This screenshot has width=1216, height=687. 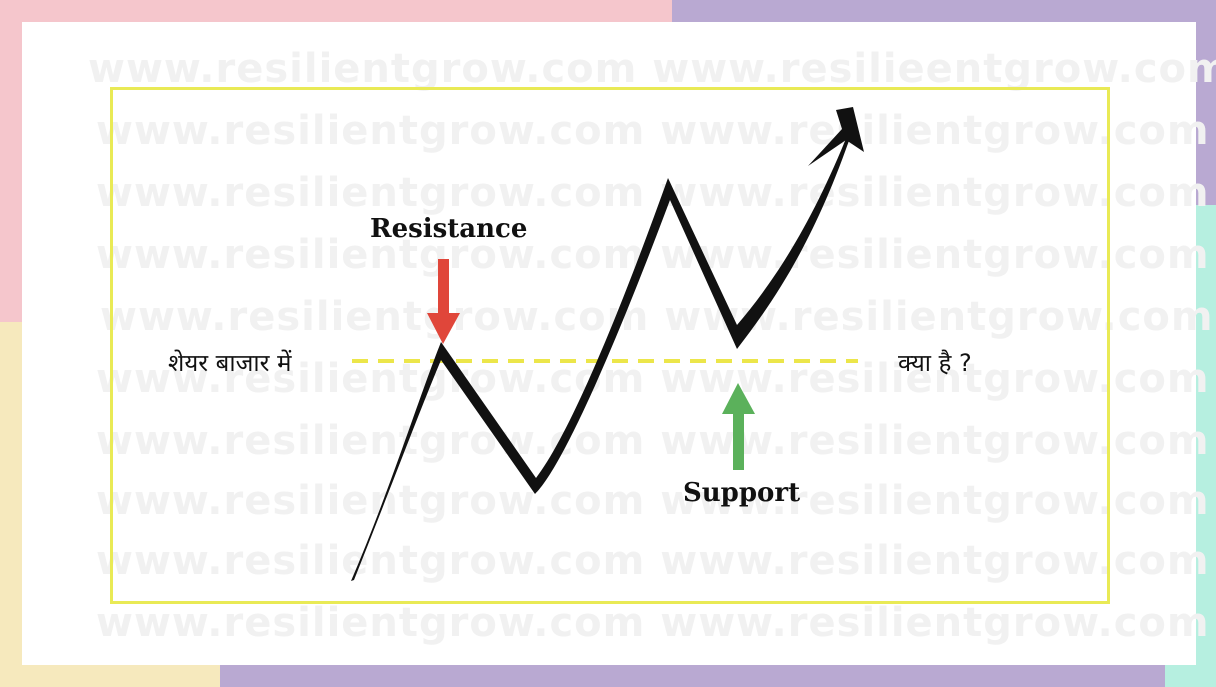 What do you see at coordinates (742, 493) in the screenshot?
I see `support-label: Support` at bounding box center [742, 493].